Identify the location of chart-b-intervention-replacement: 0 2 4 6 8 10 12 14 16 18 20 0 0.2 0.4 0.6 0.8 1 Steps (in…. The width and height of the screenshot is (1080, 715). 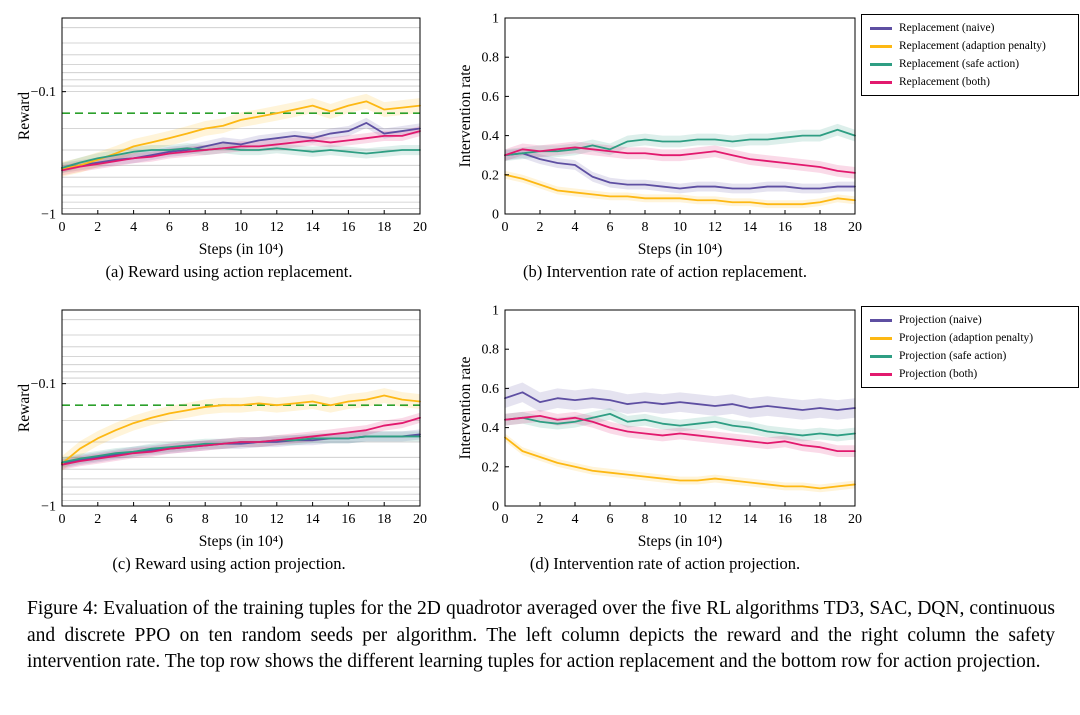
(659, 135).